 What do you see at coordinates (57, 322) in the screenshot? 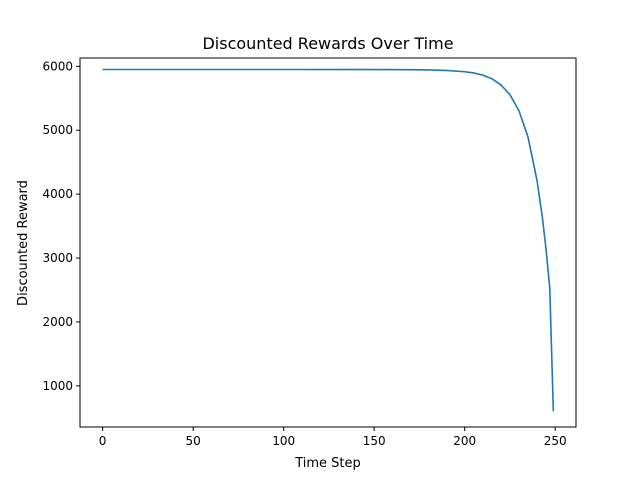
I see `y-tick-label: 2000` at bounding box center [57, 322].